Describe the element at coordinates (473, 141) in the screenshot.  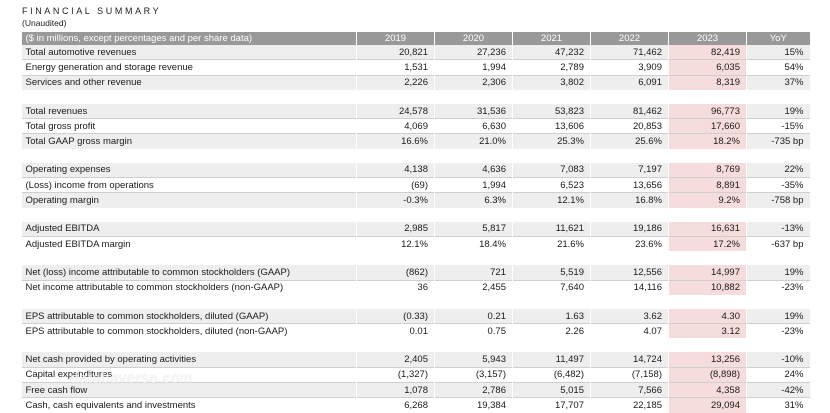
I see `value-cell: 21.0%` at that location.